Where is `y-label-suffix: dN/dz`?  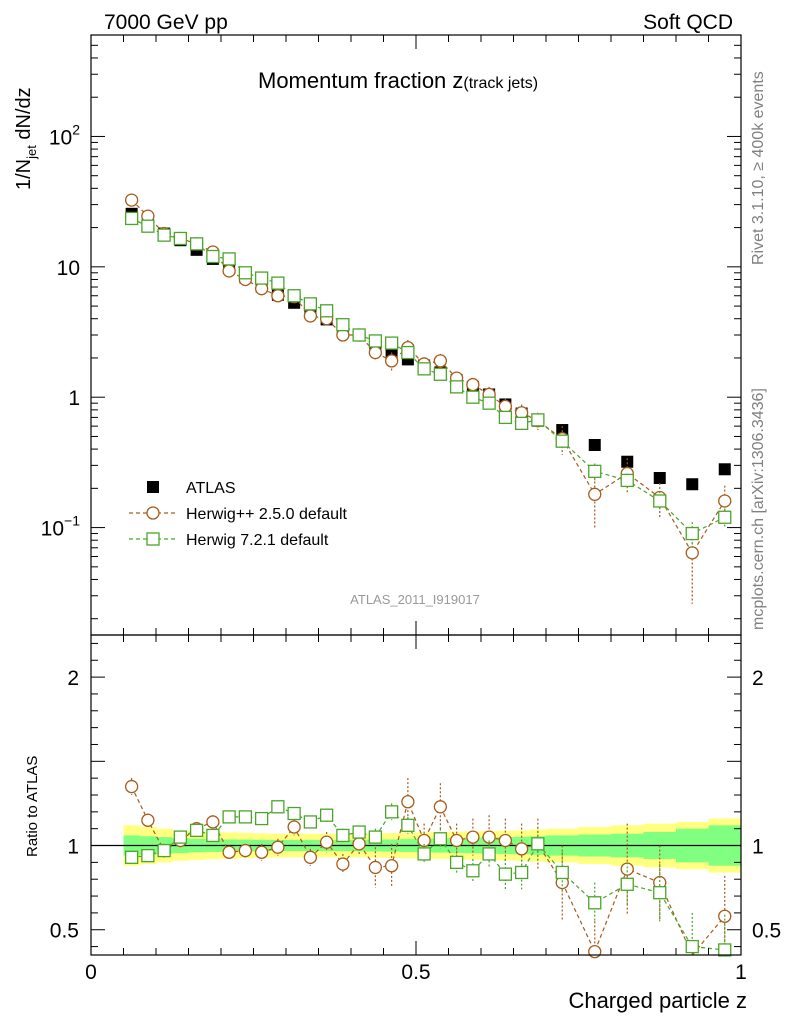
y-label-suffix: dN/dz is located at coordinates (24, 116).